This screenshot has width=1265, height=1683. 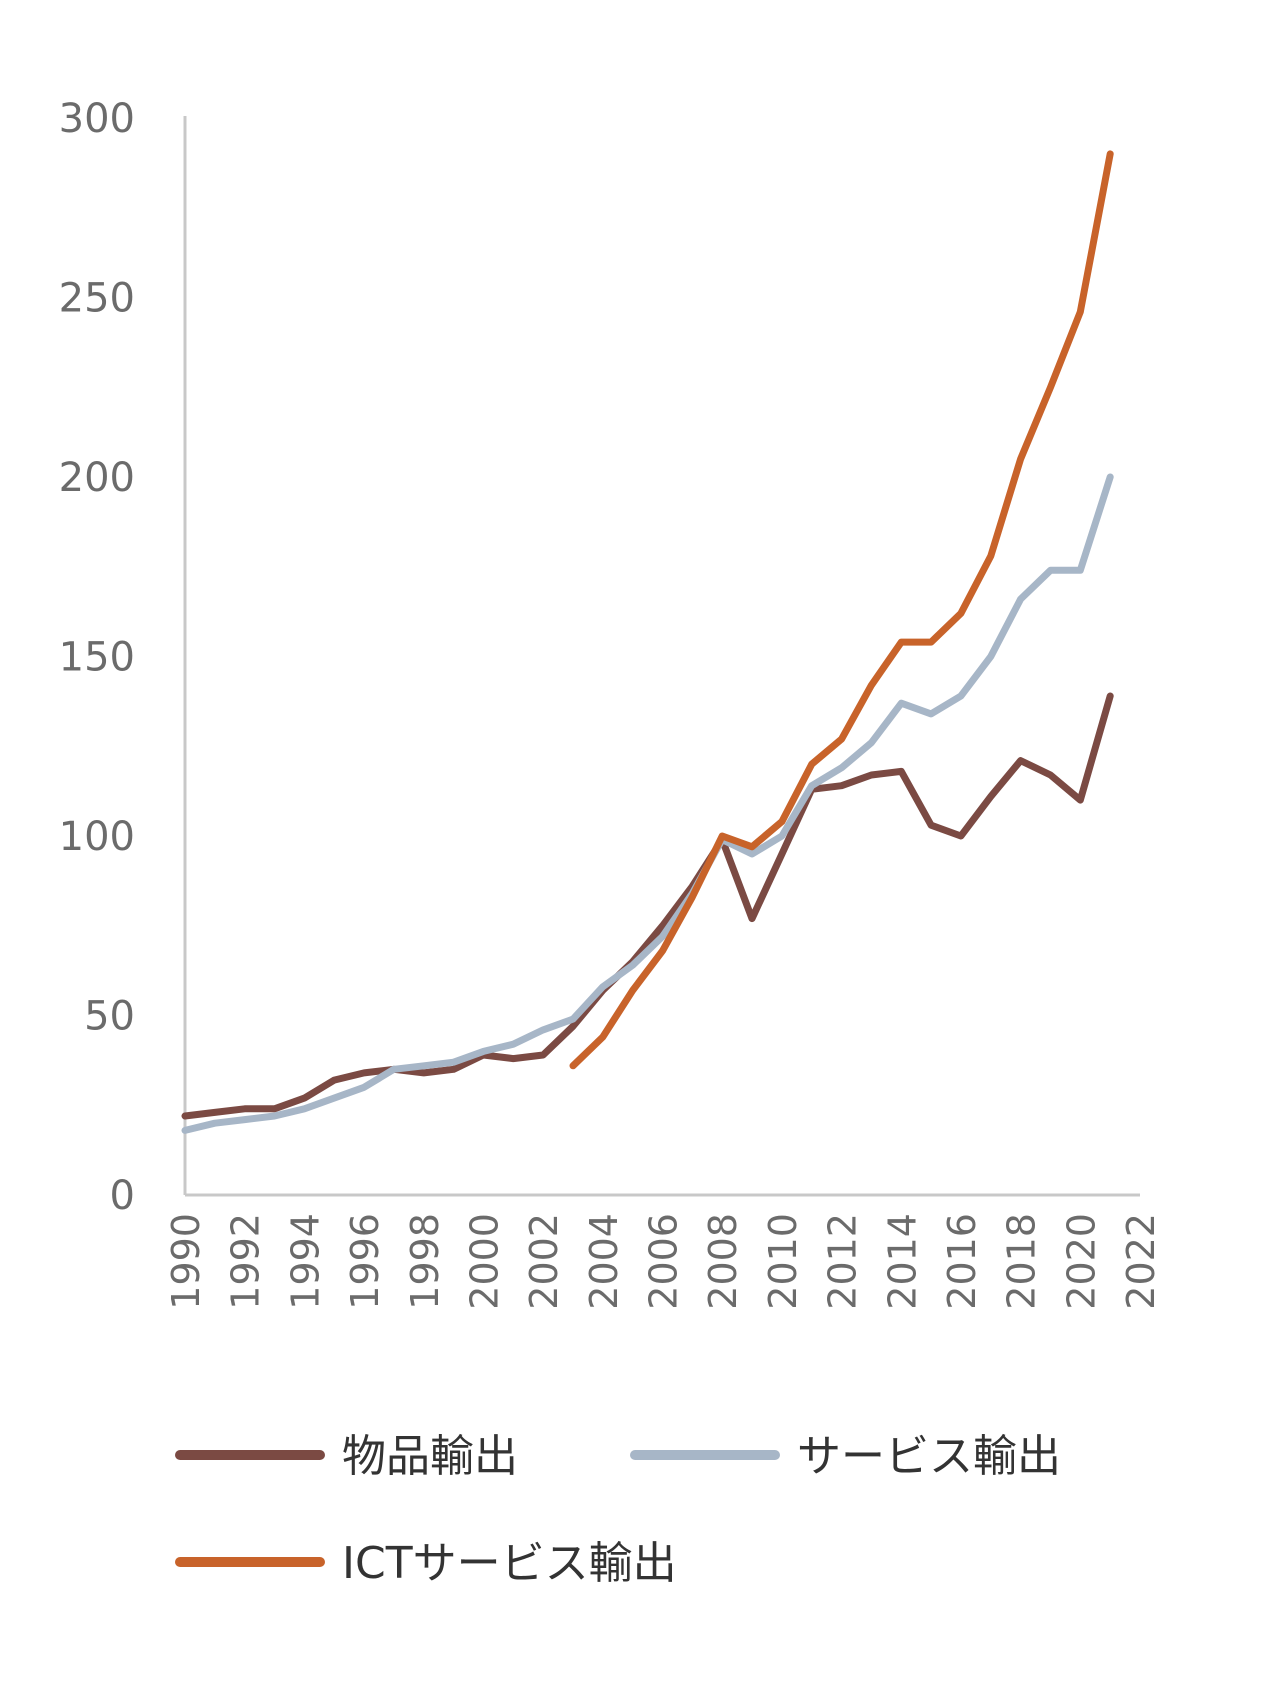 I want to click on x-tick-label: 2006, so click(x=664, y=1261).